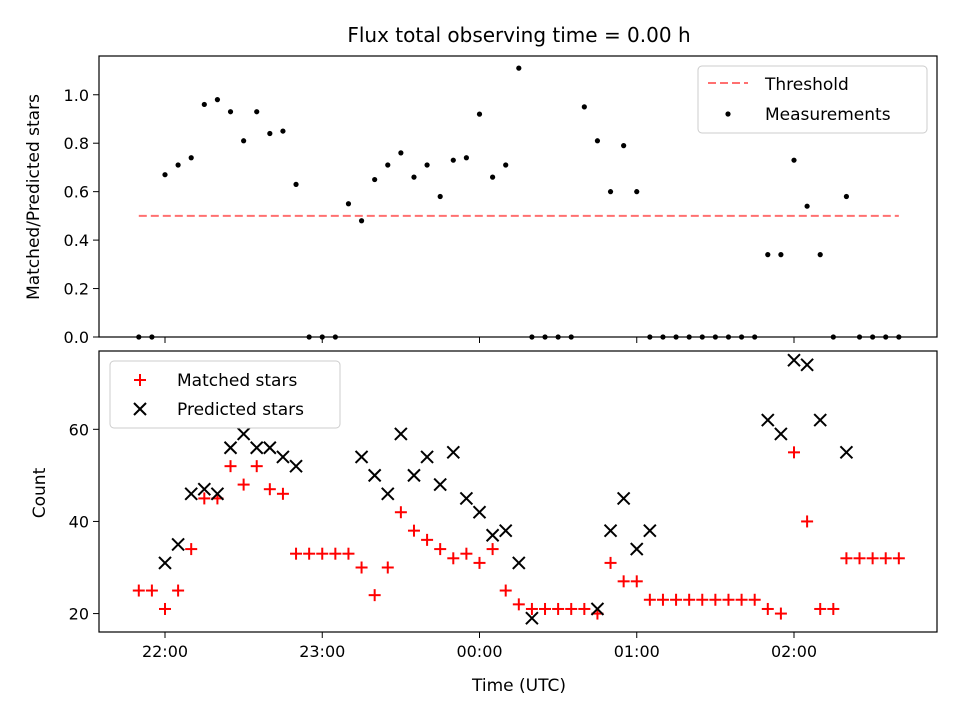  I want to click on legend-predicted-swatch, so click(140, 409).